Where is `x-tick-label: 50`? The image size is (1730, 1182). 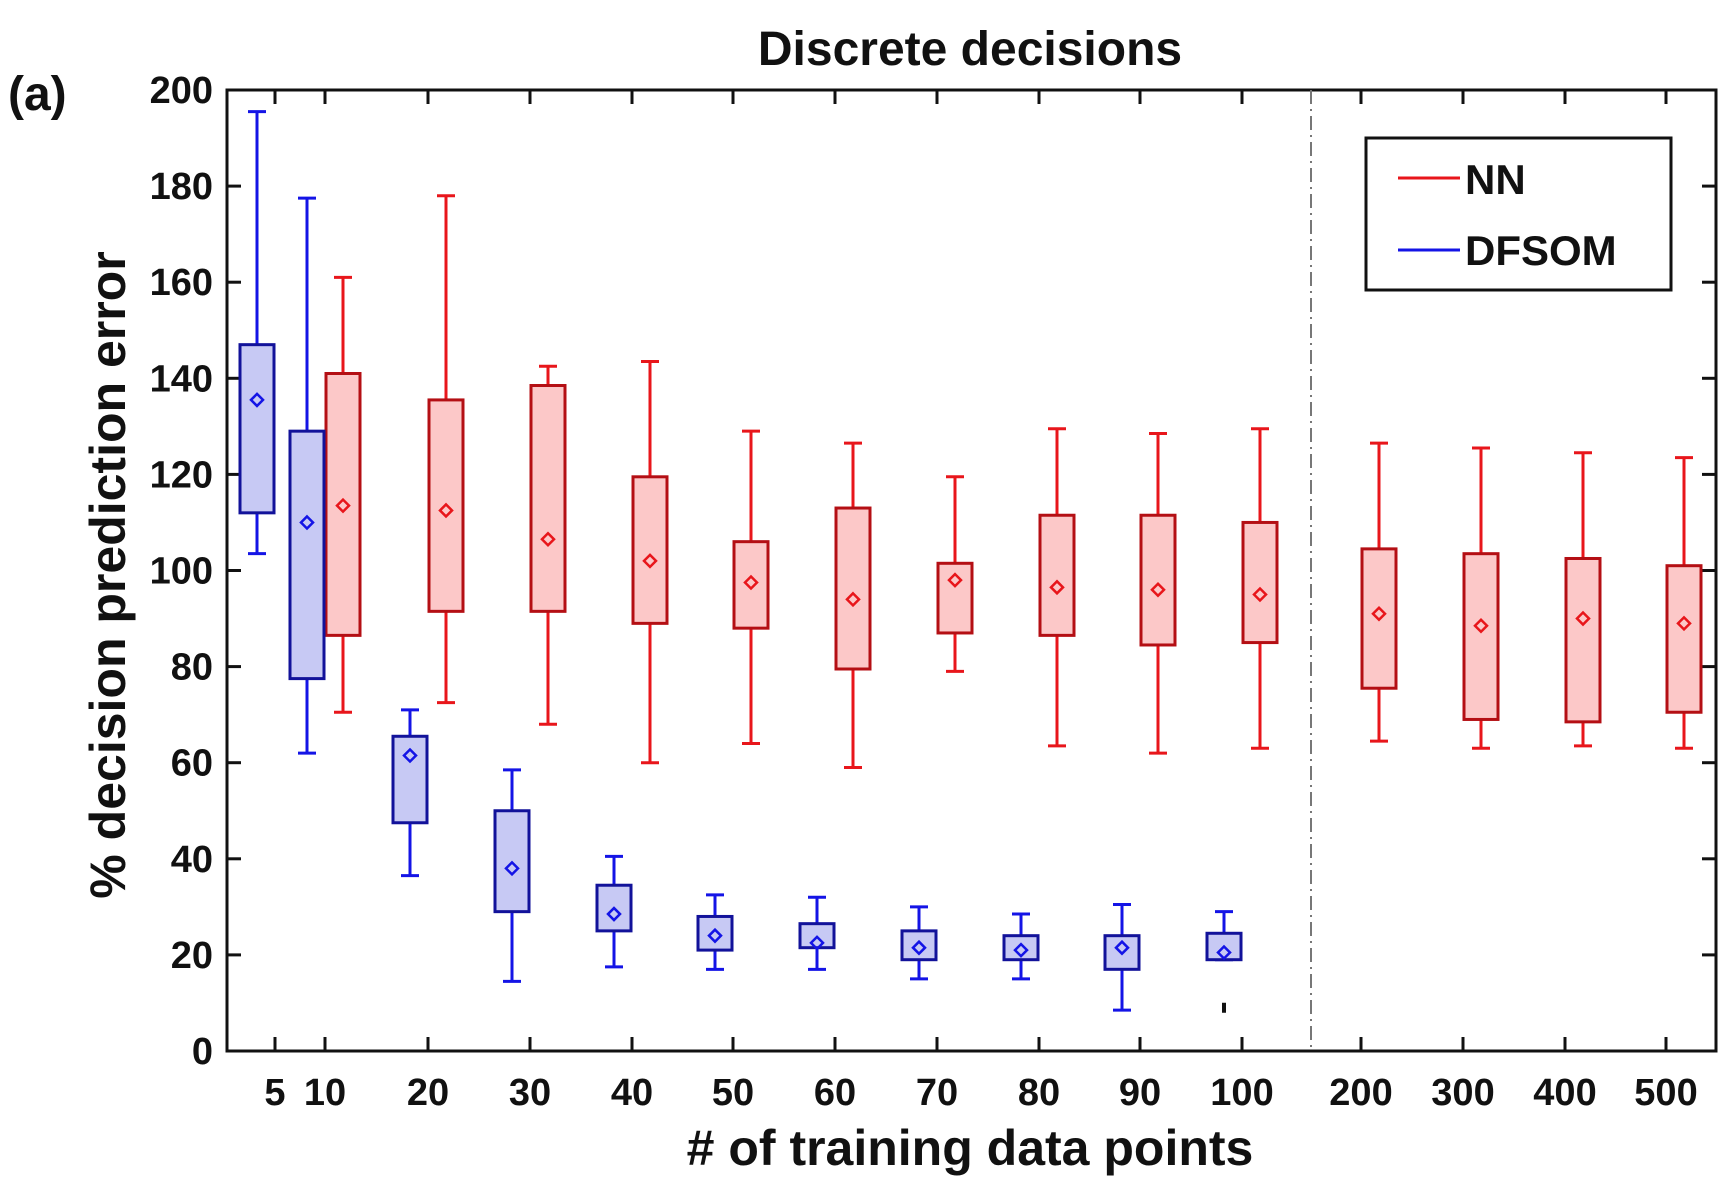
x-tick-label: 50 is located at coordinates (733, 1093).